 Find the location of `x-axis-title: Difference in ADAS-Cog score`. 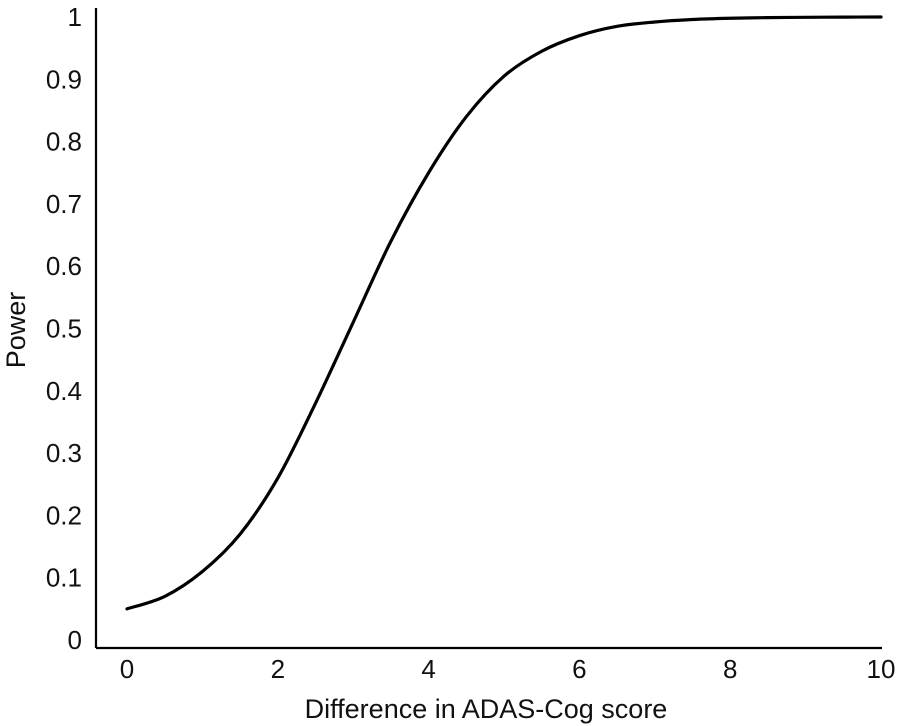

x-axis-title: Difference in ADAS-Cog score is located at coordinates (486, 709).